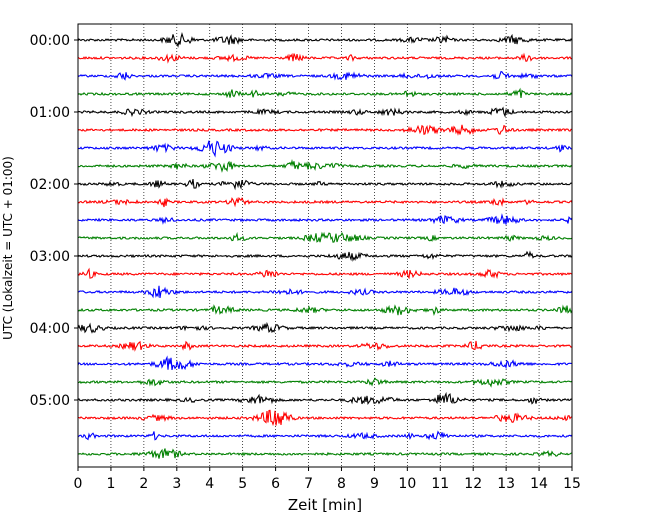  What do you see at coordinates (50, 329) in the screenshot?
I see `y-tick-label: 04:00` at bounding box center [50, 329].